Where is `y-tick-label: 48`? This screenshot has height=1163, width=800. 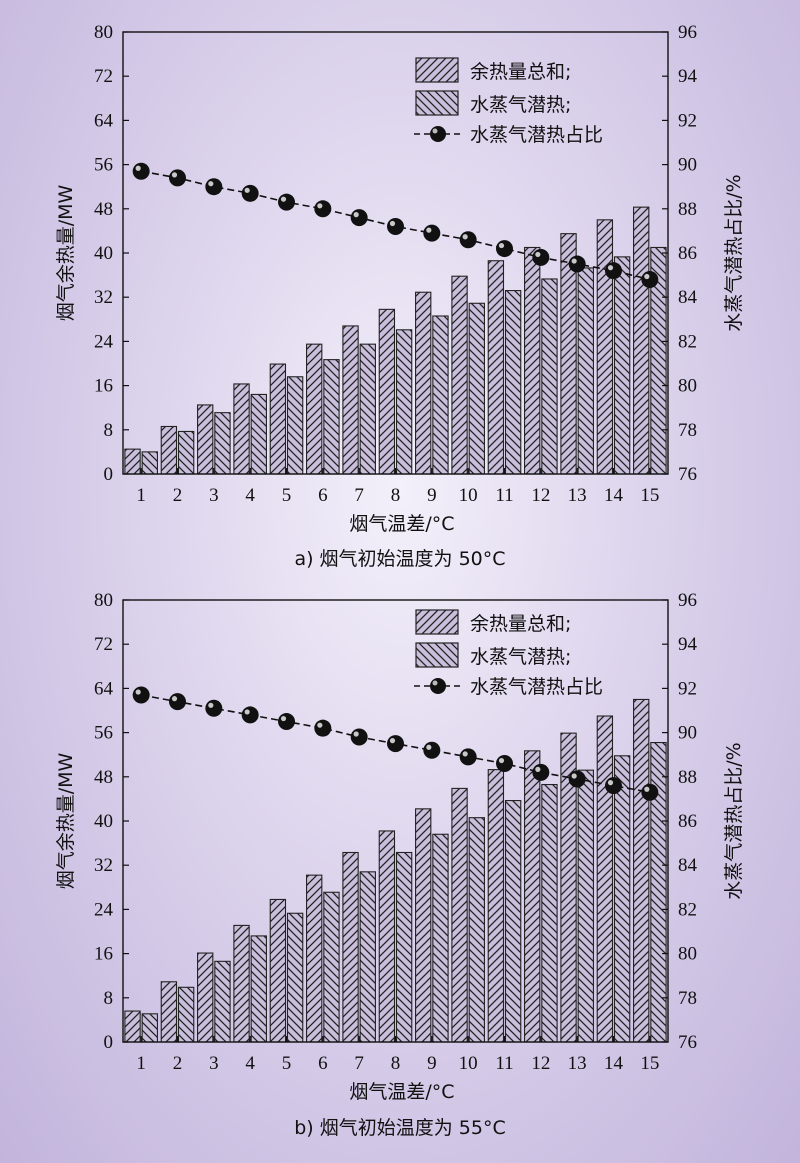 y-tick-label: 48 is located at coordinates (103, 209).